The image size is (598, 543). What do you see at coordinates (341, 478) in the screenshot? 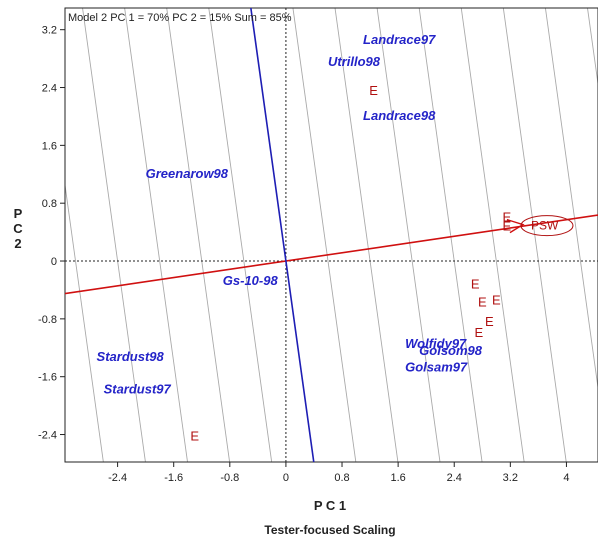
I see `x-tick-label: 0.8` at bounding box center [341, 478].